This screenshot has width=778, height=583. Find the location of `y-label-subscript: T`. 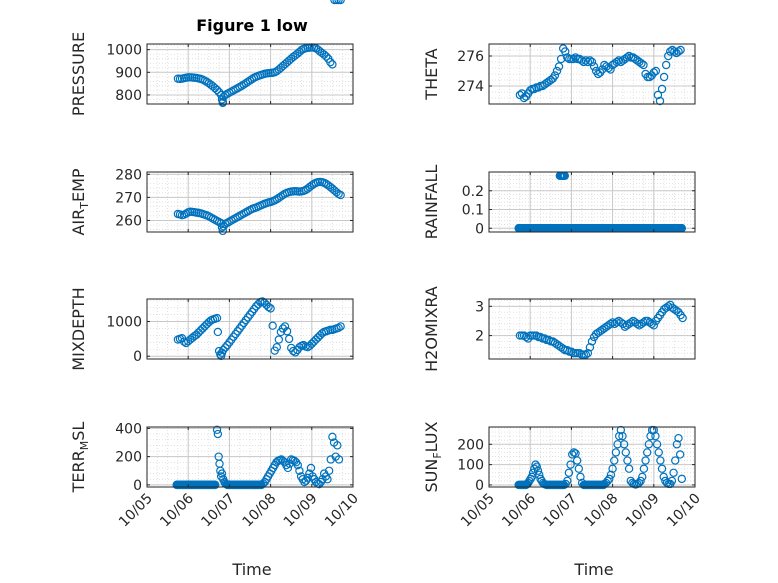

y-label-subscript: T is located at coordinates (84, 206).